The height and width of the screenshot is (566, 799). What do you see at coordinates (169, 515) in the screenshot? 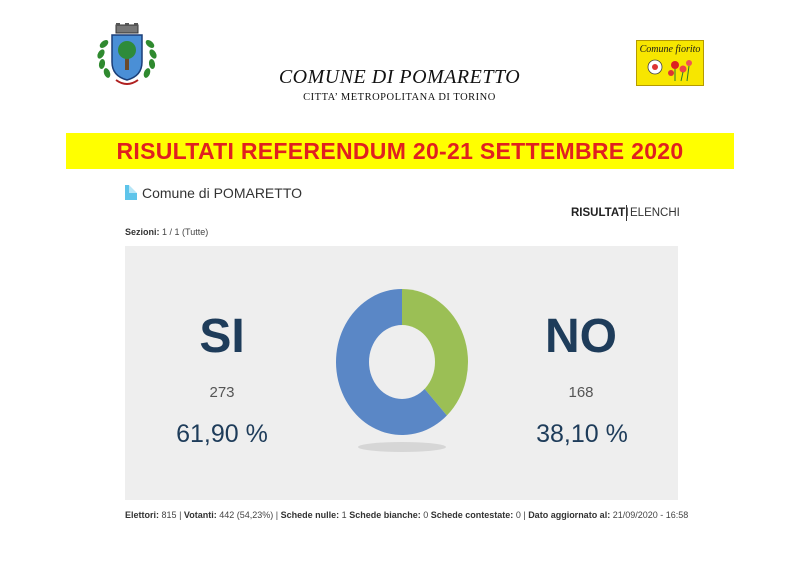
I see `electors-value: 815` at bounding box center [169, 515].